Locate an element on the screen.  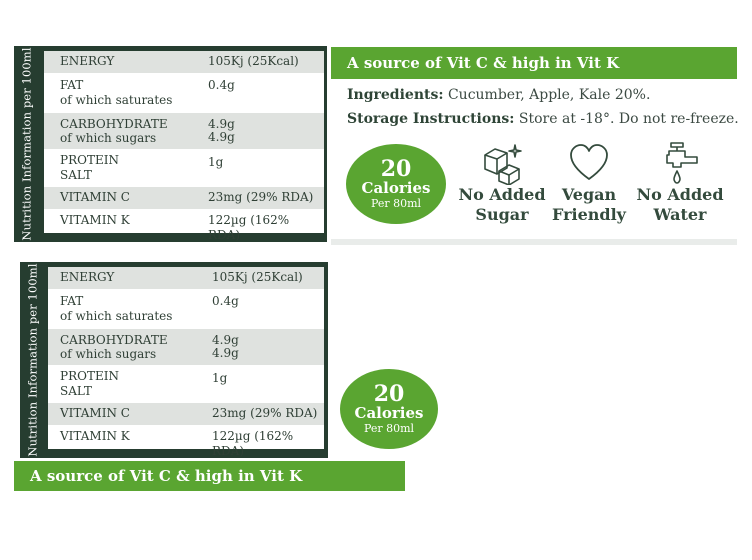
feature-no-added-sugar: No Added Sugar is located at coordinates (502, 183).